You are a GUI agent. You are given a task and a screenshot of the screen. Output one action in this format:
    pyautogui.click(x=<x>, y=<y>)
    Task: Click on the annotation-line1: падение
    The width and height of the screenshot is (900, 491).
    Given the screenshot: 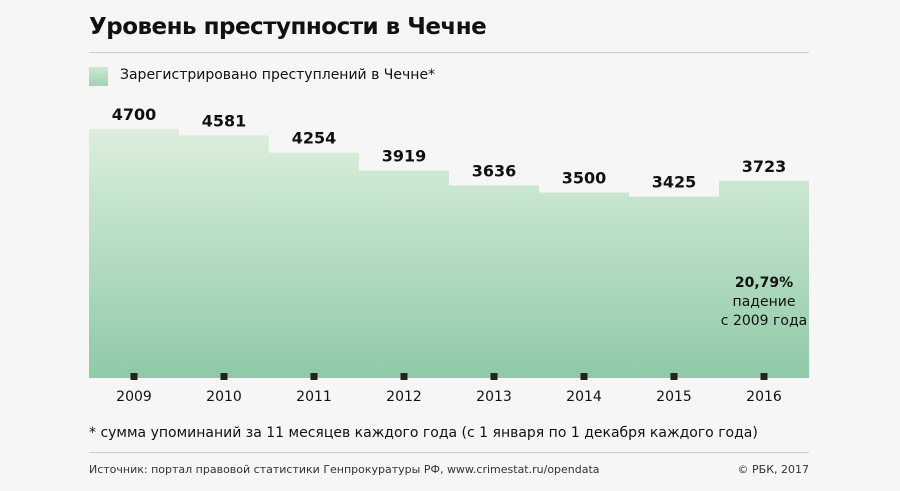 What is the action you would take?
    pyautogui.click(x=764, y=302)
    